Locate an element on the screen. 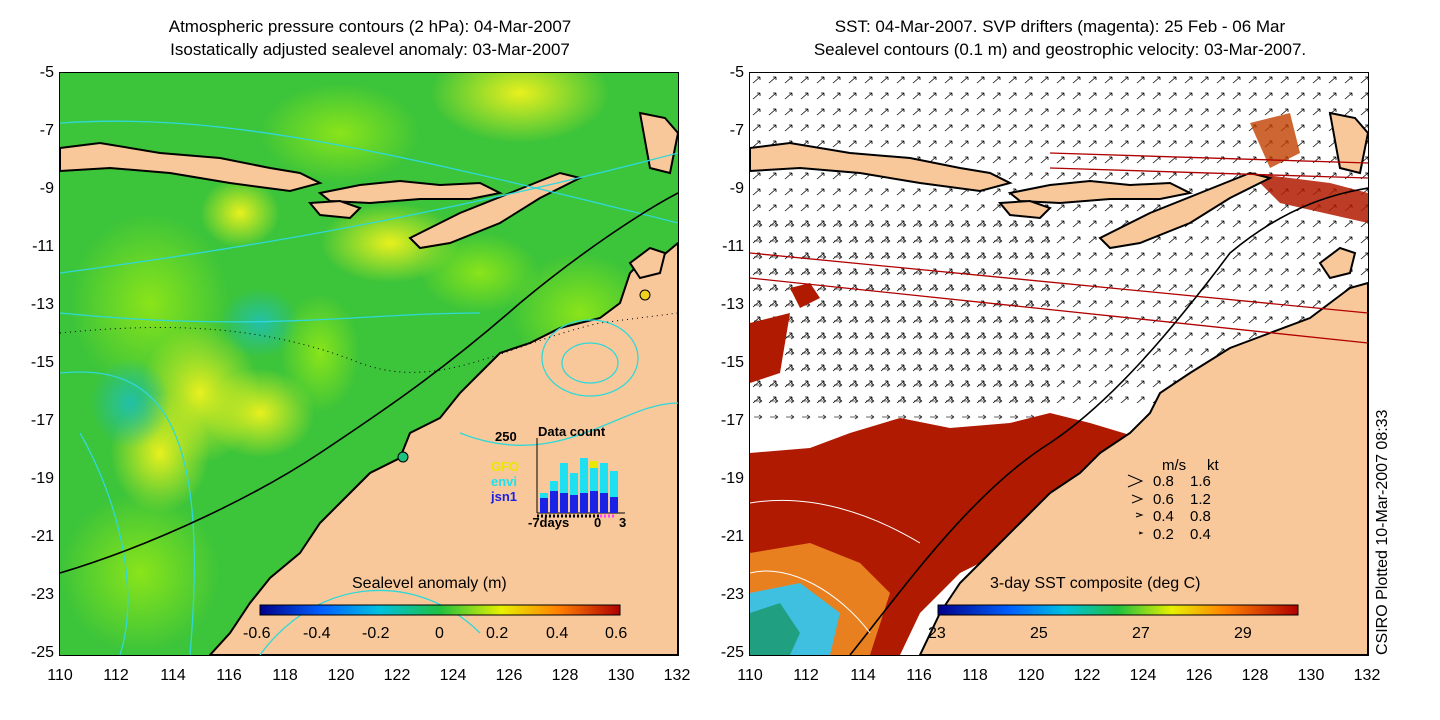 The height and width of the screenshot is (720, 1440). sealevel-colorbar-tick: 0.6 is located at coordinates (616, 633).